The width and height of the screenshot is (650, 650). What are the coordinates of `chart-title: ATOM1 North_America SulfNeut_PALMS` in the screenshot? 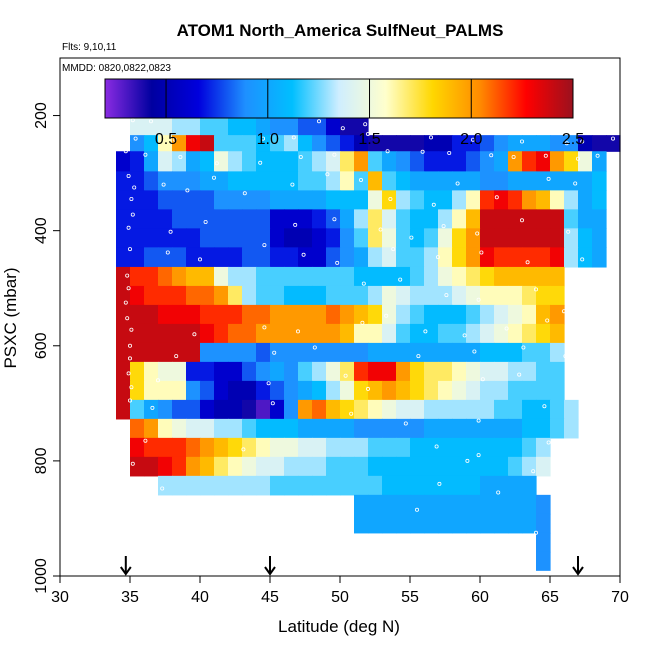 It's located at (340, 30).